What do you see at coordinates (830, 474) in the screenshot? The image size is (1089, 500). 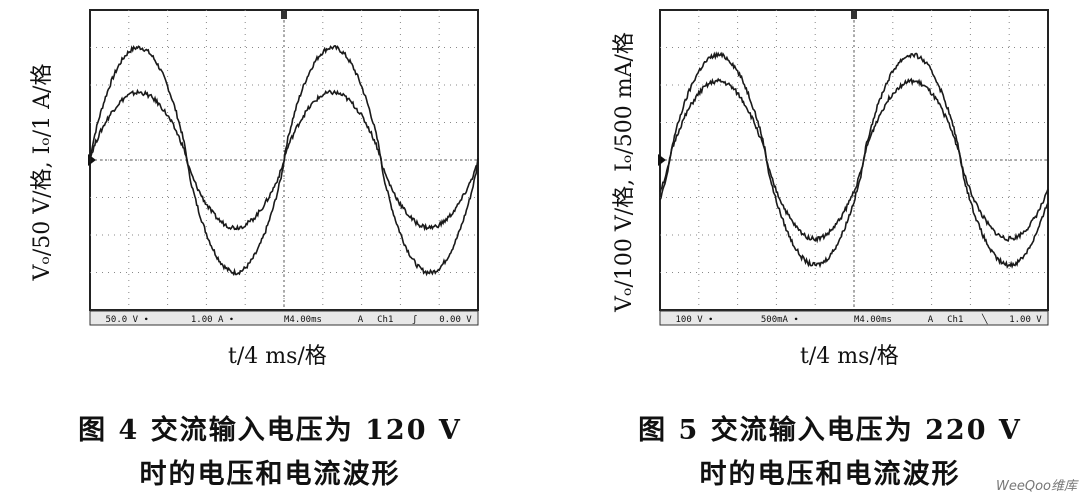 I see `caption-right-line2: 时的电压和电流波形` at bounding box center [830, 474].